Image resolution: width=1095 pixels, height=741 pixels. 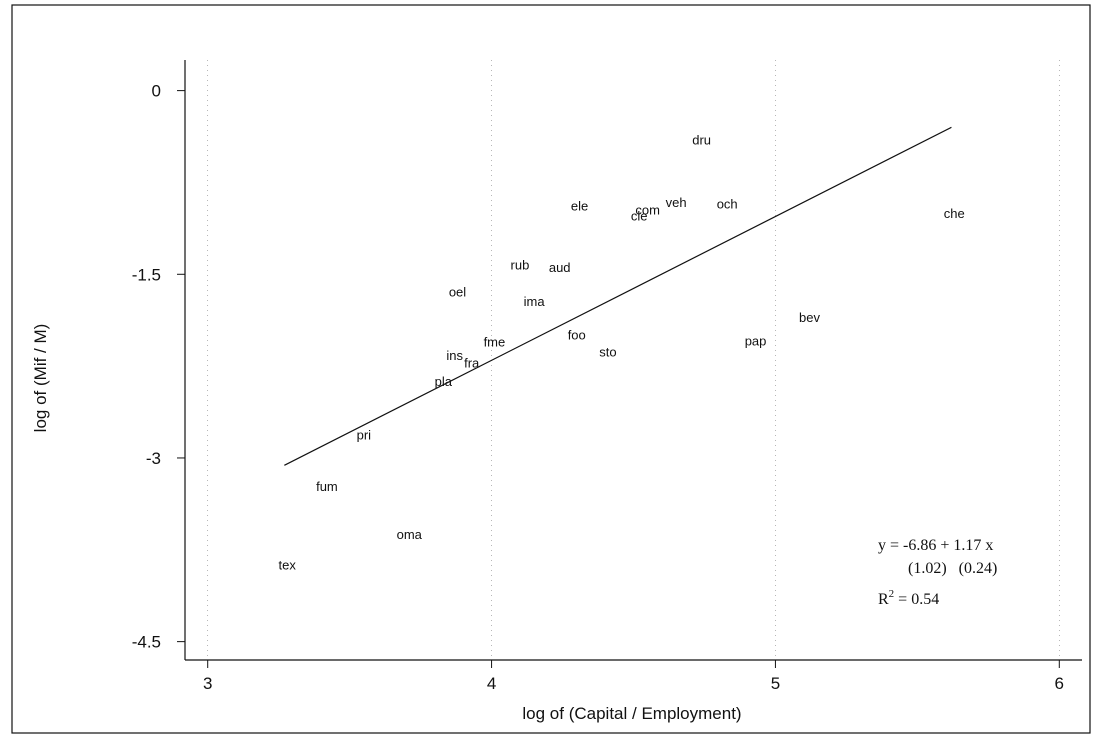 I want to click on y-ticks: 0 -1.5 -3 -4.5, so click(x=158, y=367).